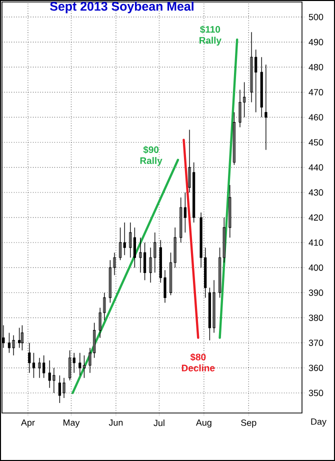 This screenshot has width=335, height=461. Describe the element at coordinates (316, 17) in the screenshot. I see `y-tick-label: 500` at that location.